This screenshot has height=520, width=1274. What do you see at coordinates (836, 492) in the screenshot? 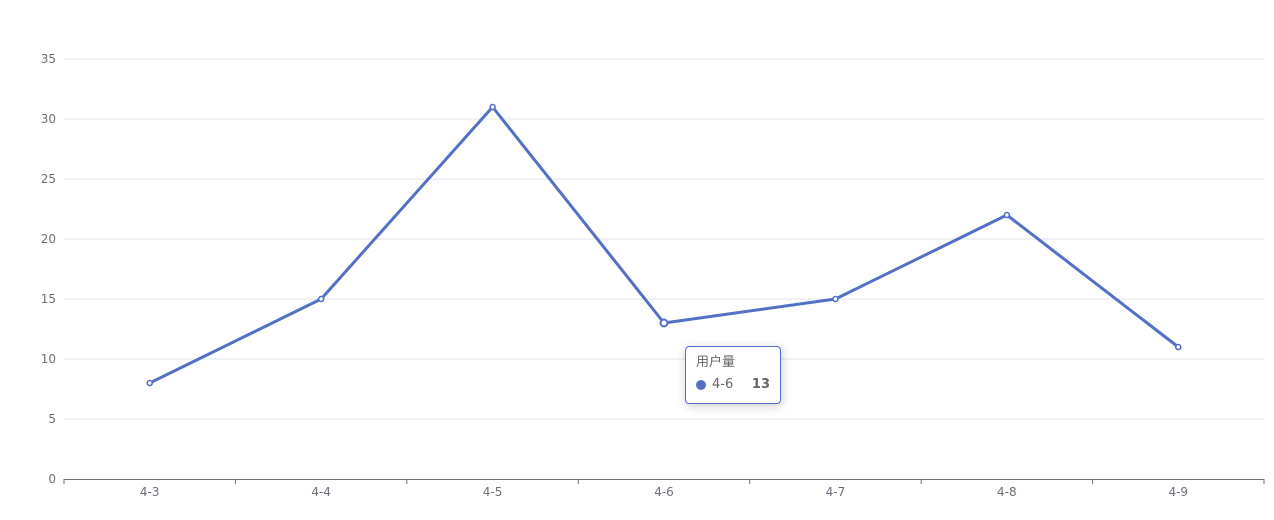
I see `x-tick-label: 4-7` at bounding box center [836, 492].